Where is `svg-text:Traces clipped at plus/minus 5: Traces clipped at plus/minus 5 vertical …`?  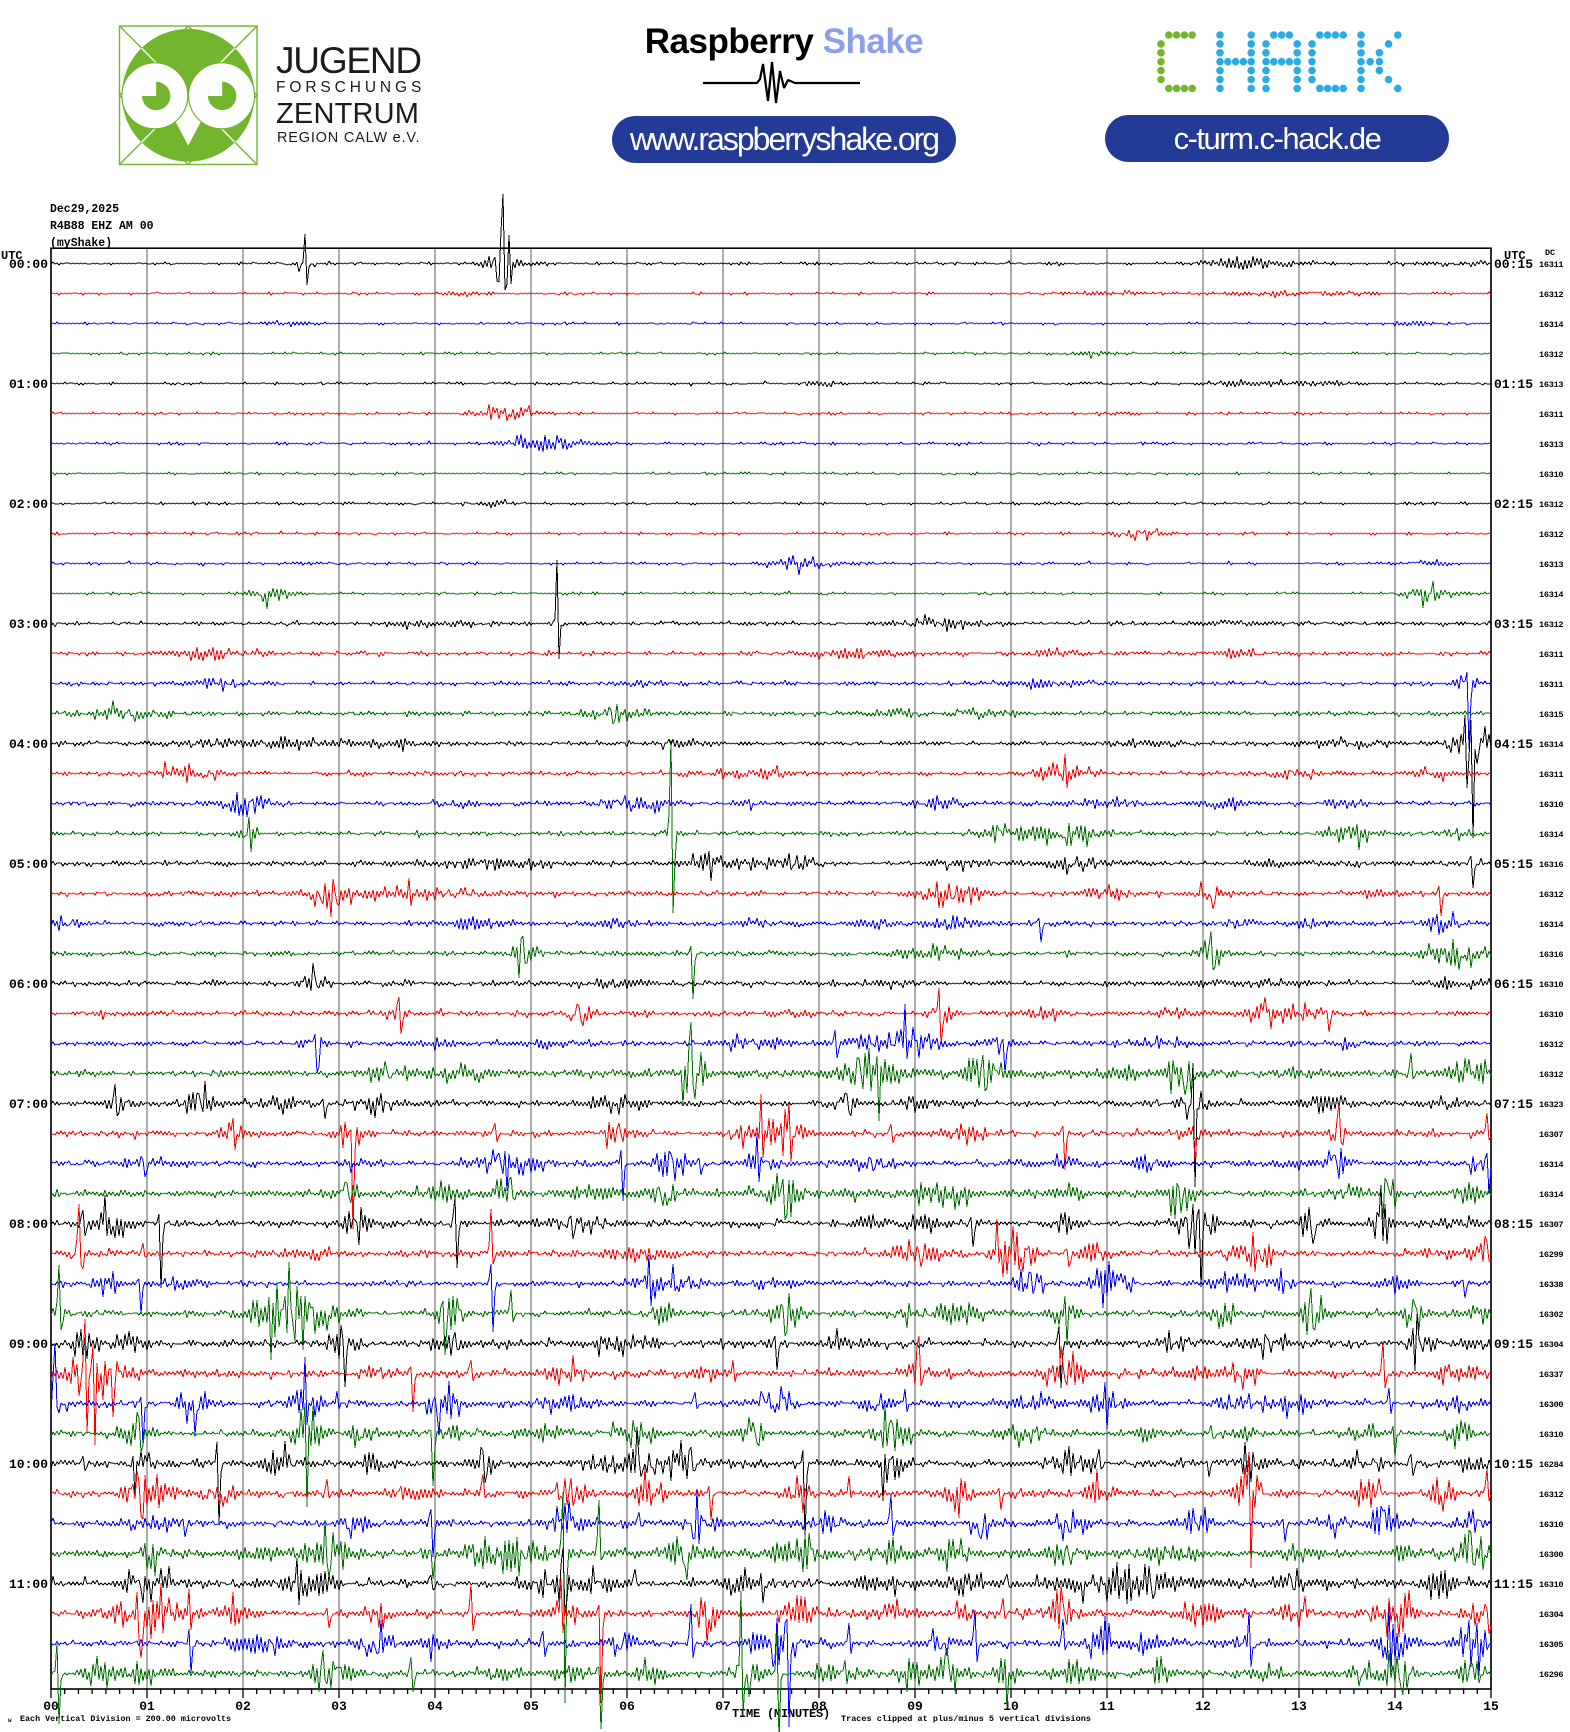
svg-text:Traces clipped at plus/minus 5: Traces clipped at plus/minus 5 vertical … is located at coordinates (966, 1719).